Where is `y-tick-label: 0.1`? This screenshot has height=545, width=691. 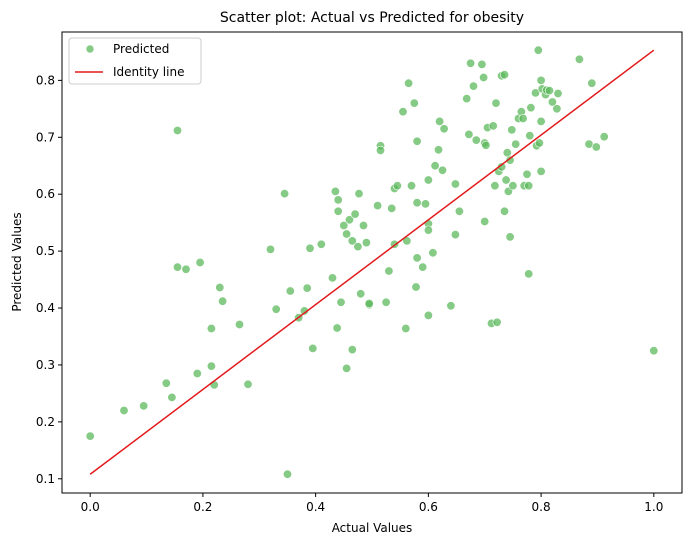
y-tick-label: 0.1 is located at coordinates (45, 479).